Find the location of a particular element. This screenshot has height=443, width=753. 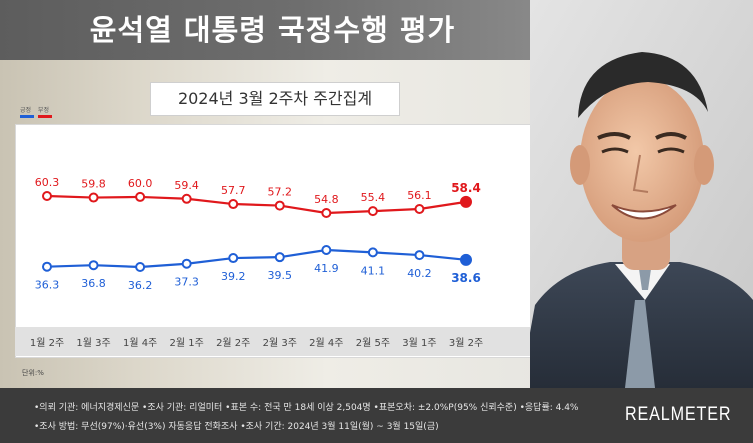

data-label-approve: 36.3 is located at coordinates (47, 285).